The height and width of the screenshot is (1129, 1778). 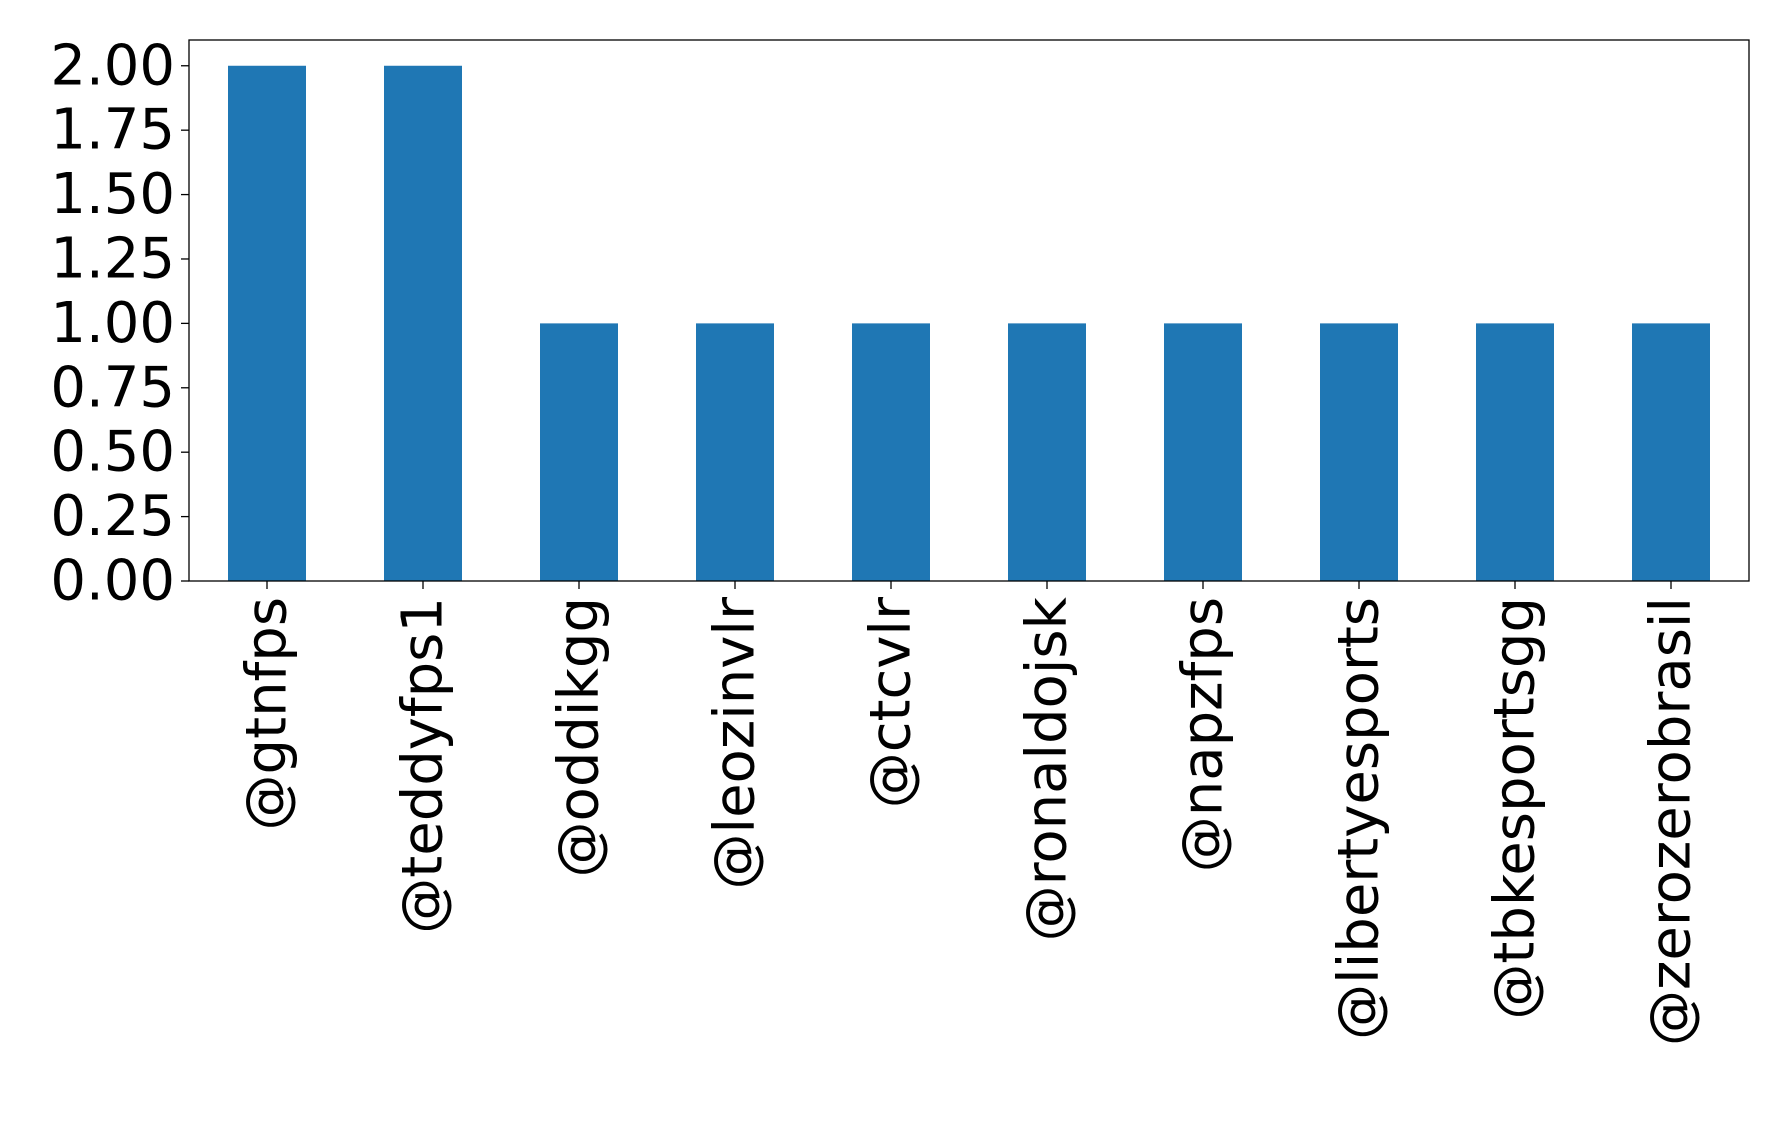 I want to click on x-tick-label: @napzfps, so click(x=1203, y=734).